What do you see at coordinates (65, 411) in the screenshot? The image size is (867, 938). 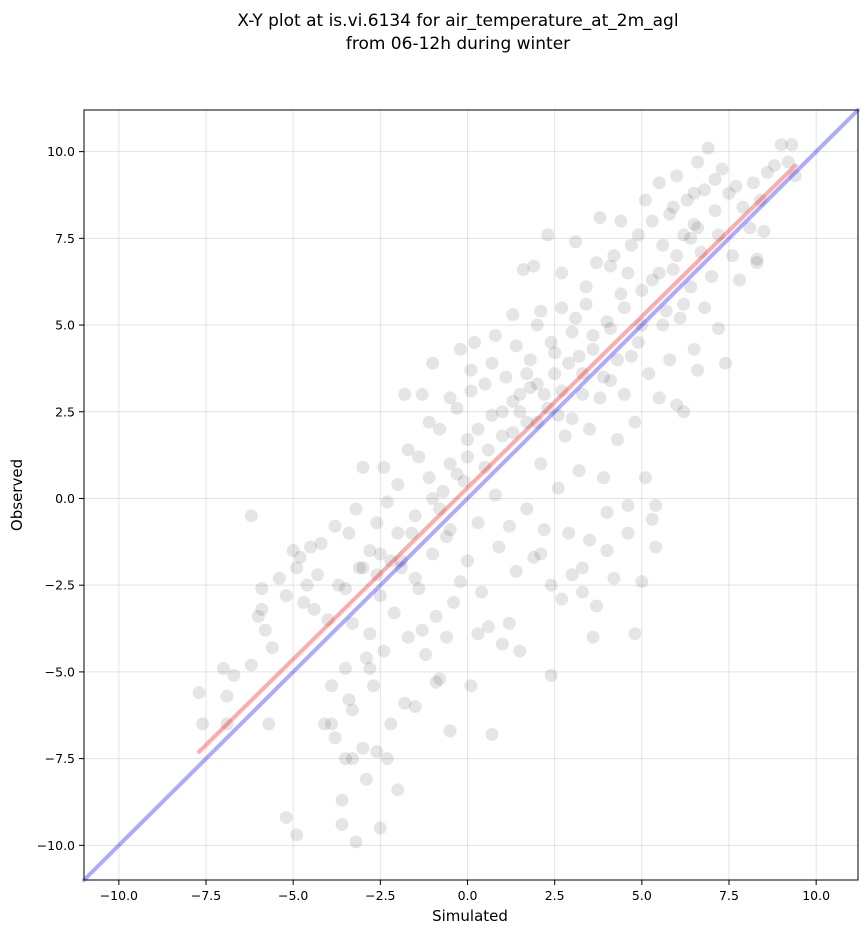 I see `y-tick-label: 2.5` at bounding box center [65, 411].